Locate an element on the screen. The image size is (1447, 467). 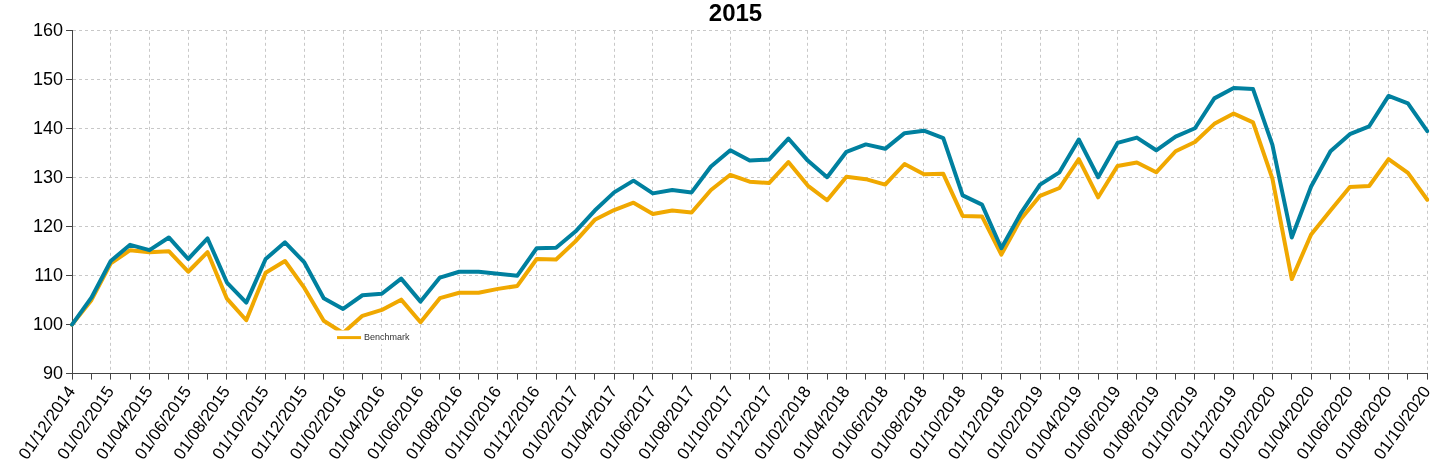
y-tick-label: 160 is located at coordinates (48, 29).